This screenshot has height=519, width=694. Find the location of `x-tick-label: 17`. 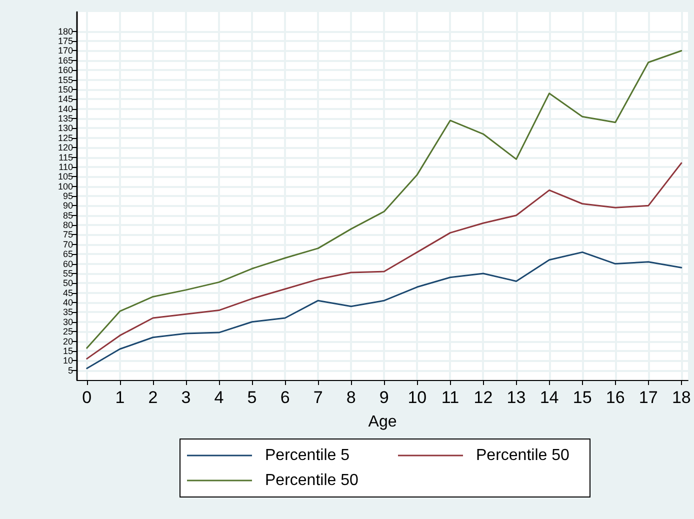

x-tick-label: 17 is located at coordinates (648, 397).